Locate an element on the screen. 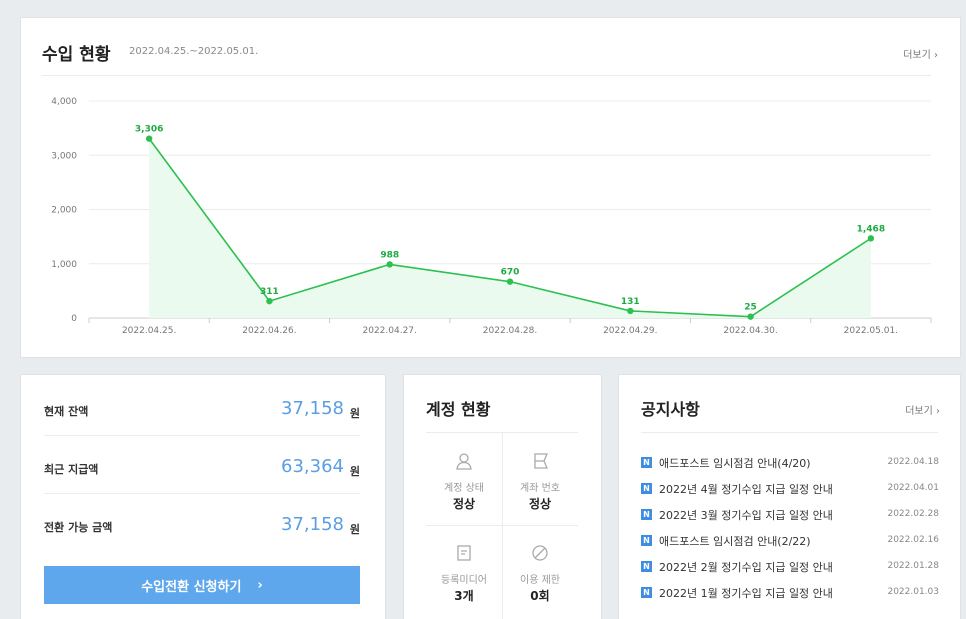 This screenshot has width=966, height=619. balance-label: 현재 잔액 is located at coordinates (66, 411).